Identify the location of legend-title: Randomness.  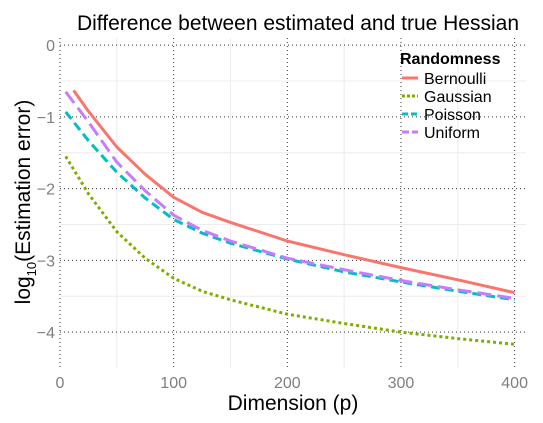
(450, 59).